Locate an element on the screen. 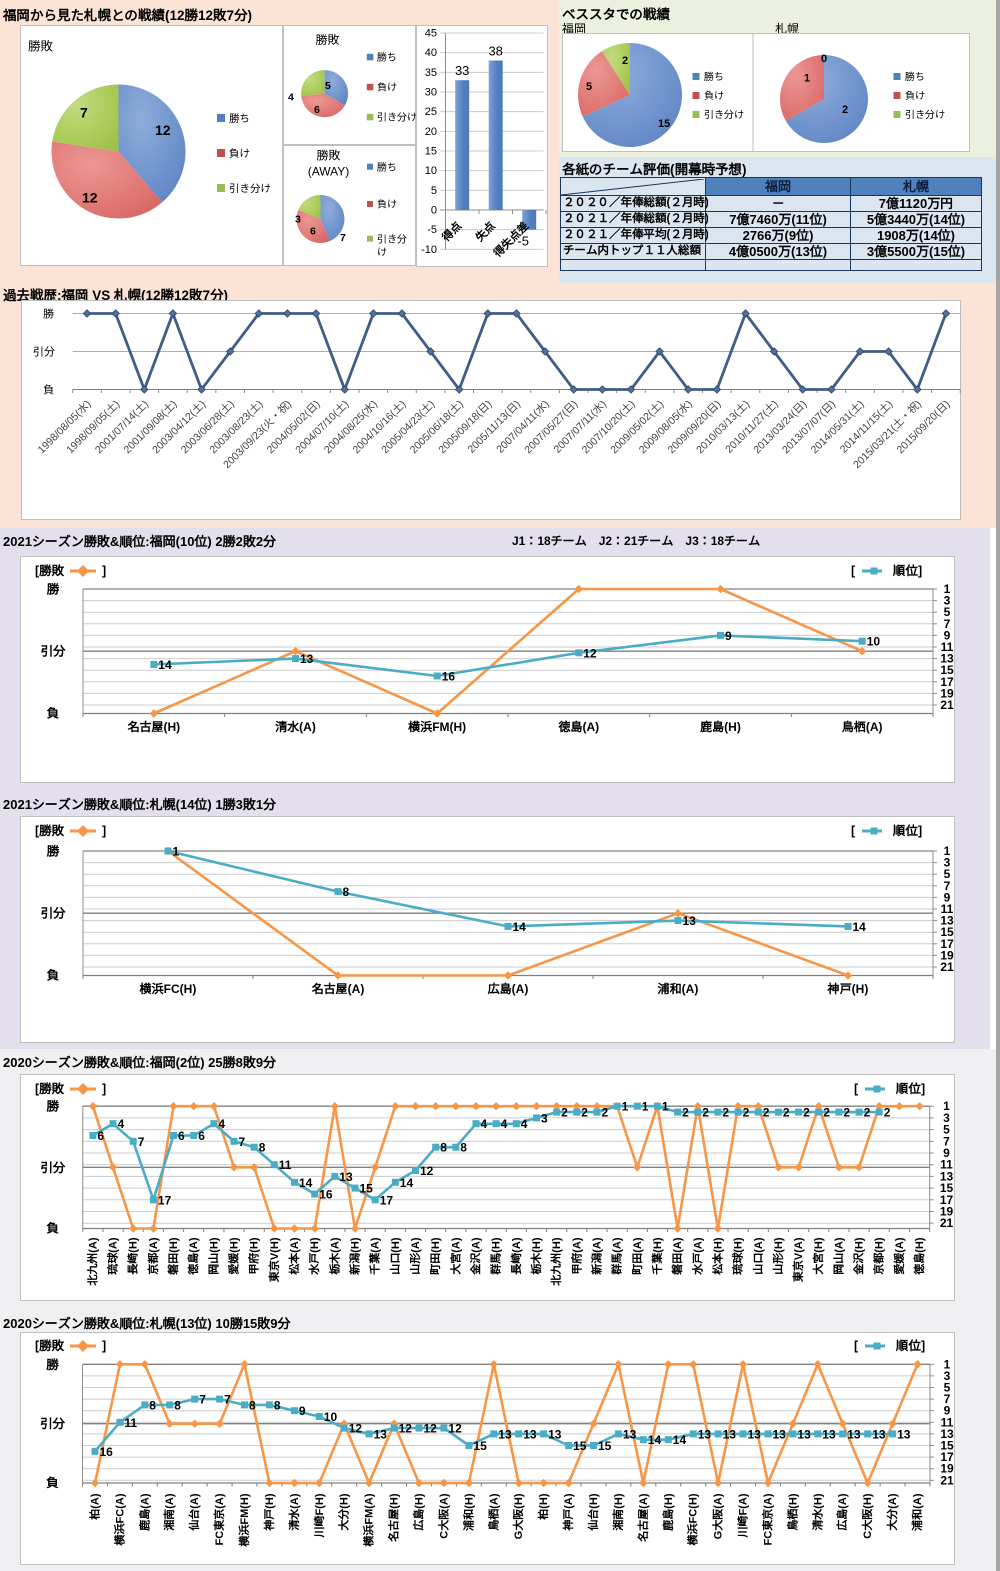 Image resolution: width=1000 pixels, height=1571 pixels. svg-text: 水戸(A) is located at coordinates (697, 1256).